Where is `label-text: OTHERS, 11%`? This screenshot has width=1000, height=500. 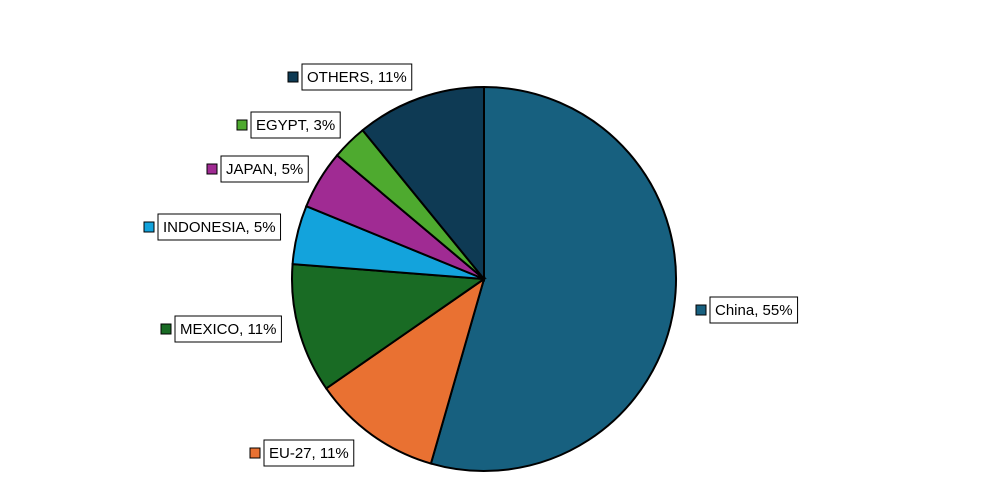 label-text: OTHERS, 11% is located at coordinates (357, 77).